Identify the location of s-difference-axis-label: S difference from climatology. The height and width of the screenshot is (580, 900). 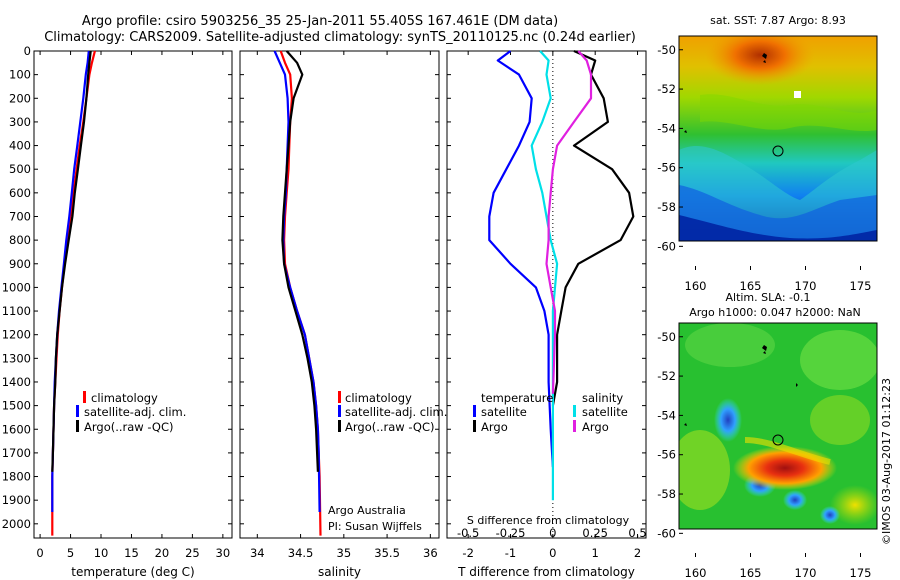
(548, 520).